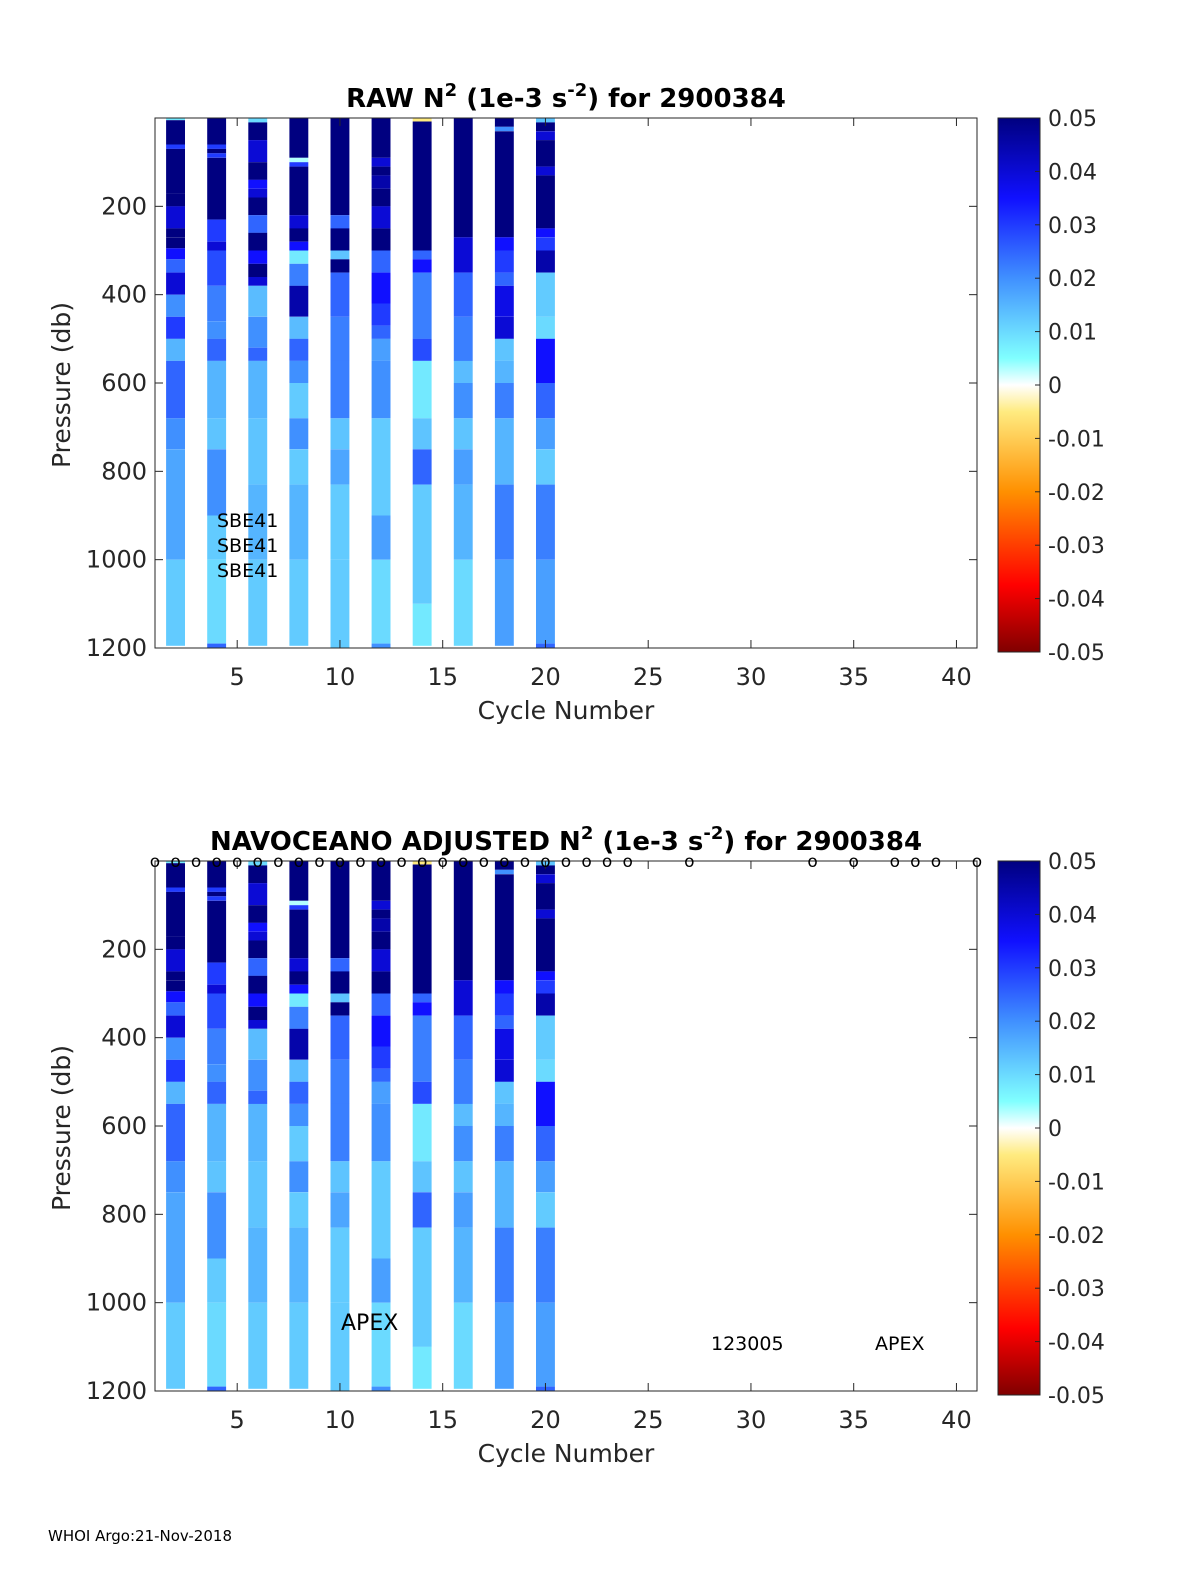  Describe the element at coordinates (1072, 969) in the screenshot. I see `colorbar-tick-label: 0.03` at that location.